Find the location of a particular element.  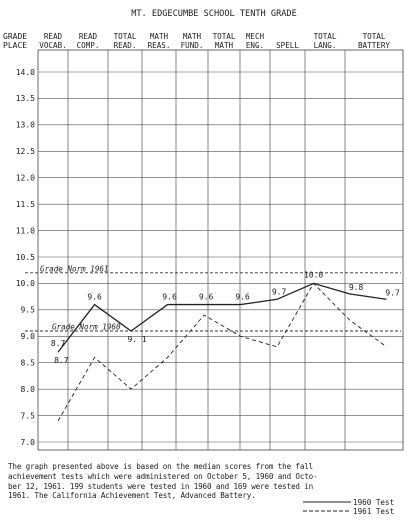

y-axis-label-line: PLACE is located at coordinates (15, 45).